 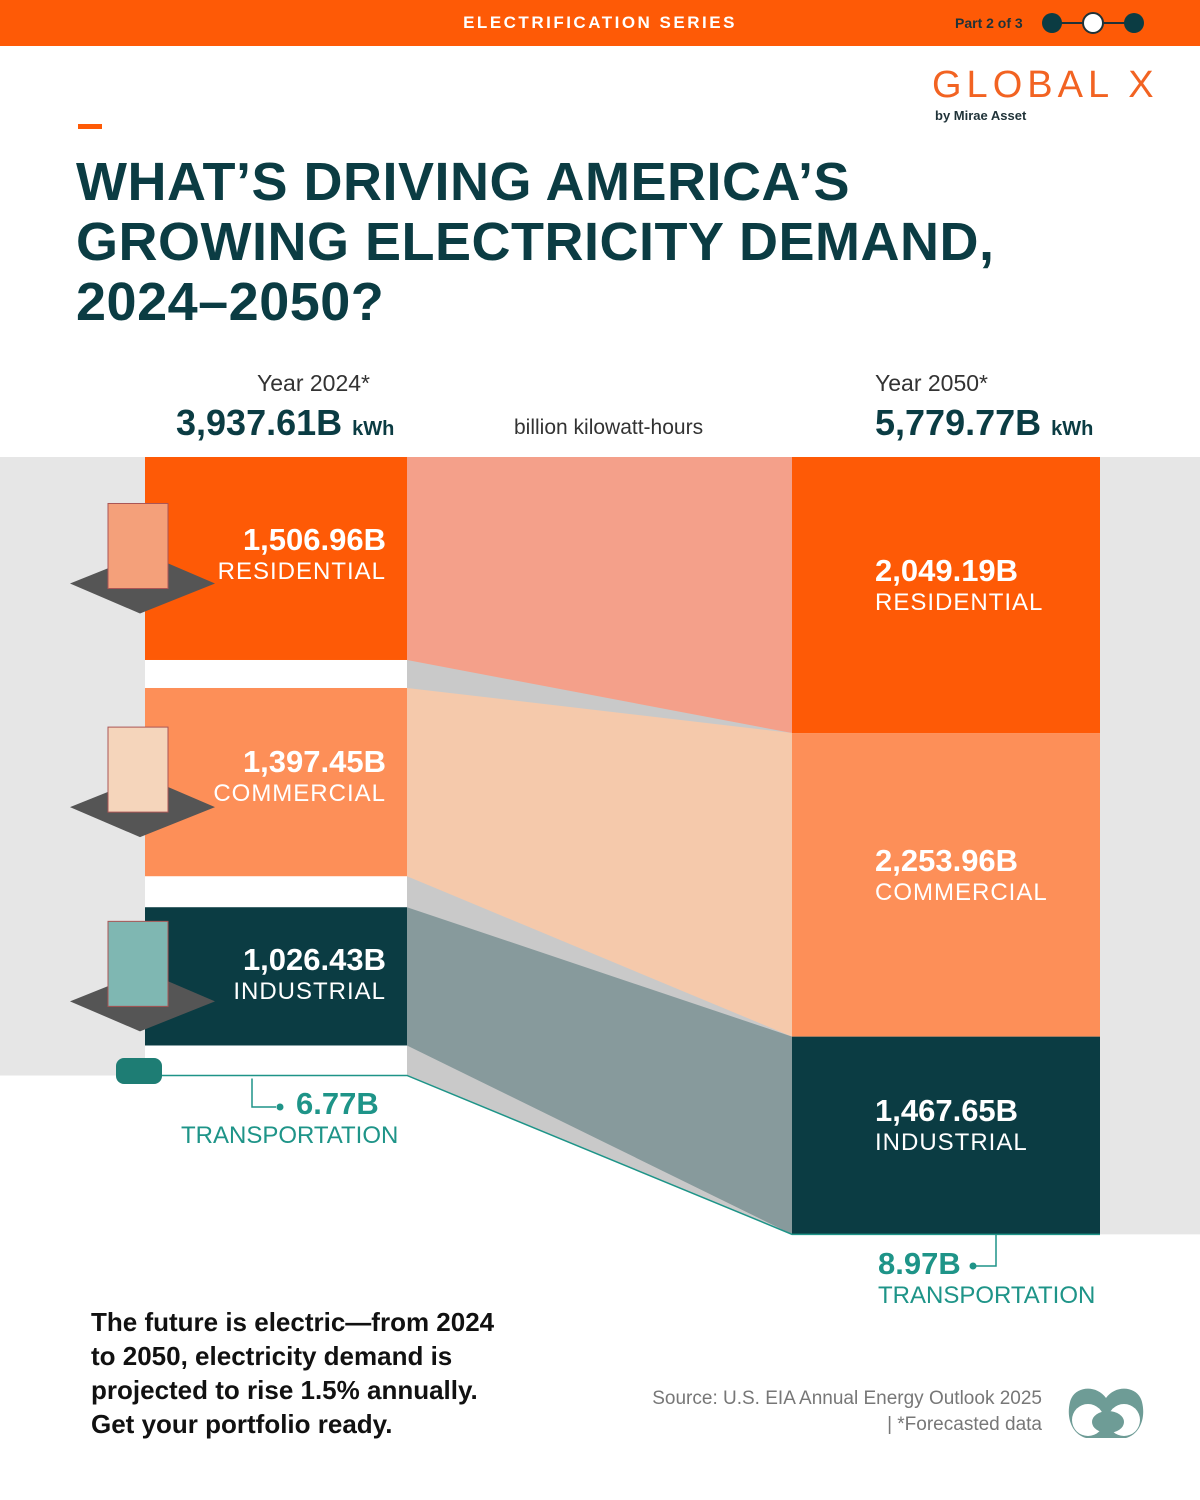 I want to click on bar-2050-commercial, so click(x=946, y=885).